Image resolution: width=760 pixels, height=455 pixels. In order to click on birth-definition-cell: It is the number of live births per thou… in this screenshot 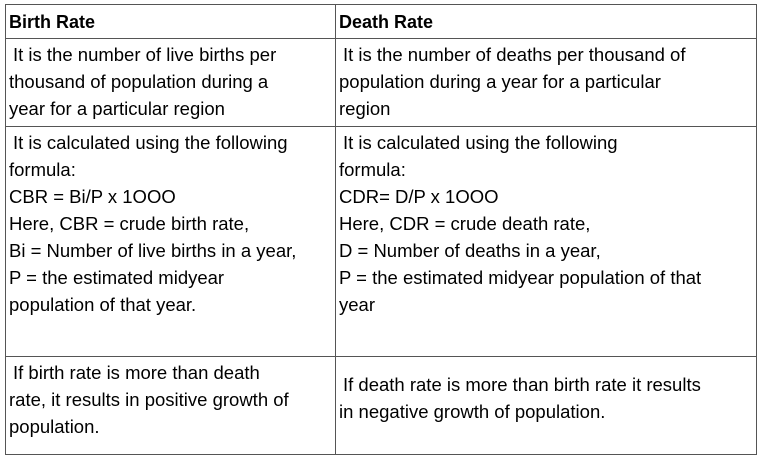, I will do `click(170, 82)`.